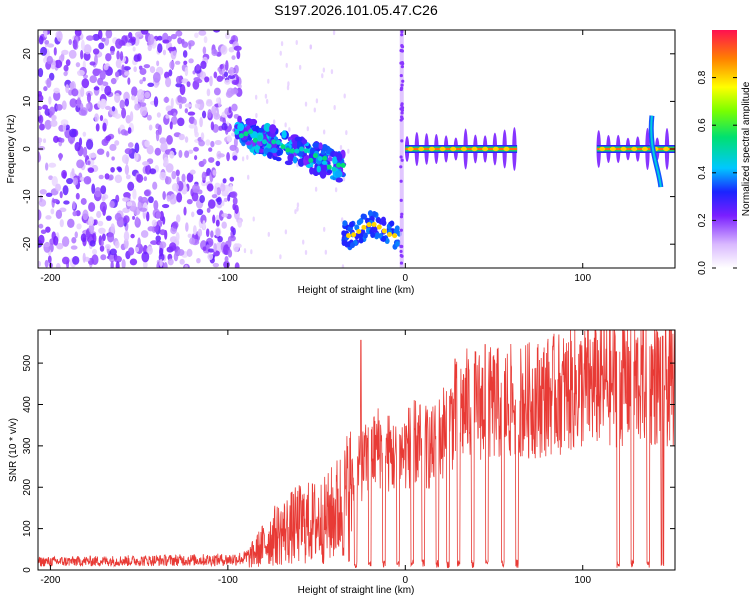  I want to click on x-tick-label: -100, so click(228, 580).